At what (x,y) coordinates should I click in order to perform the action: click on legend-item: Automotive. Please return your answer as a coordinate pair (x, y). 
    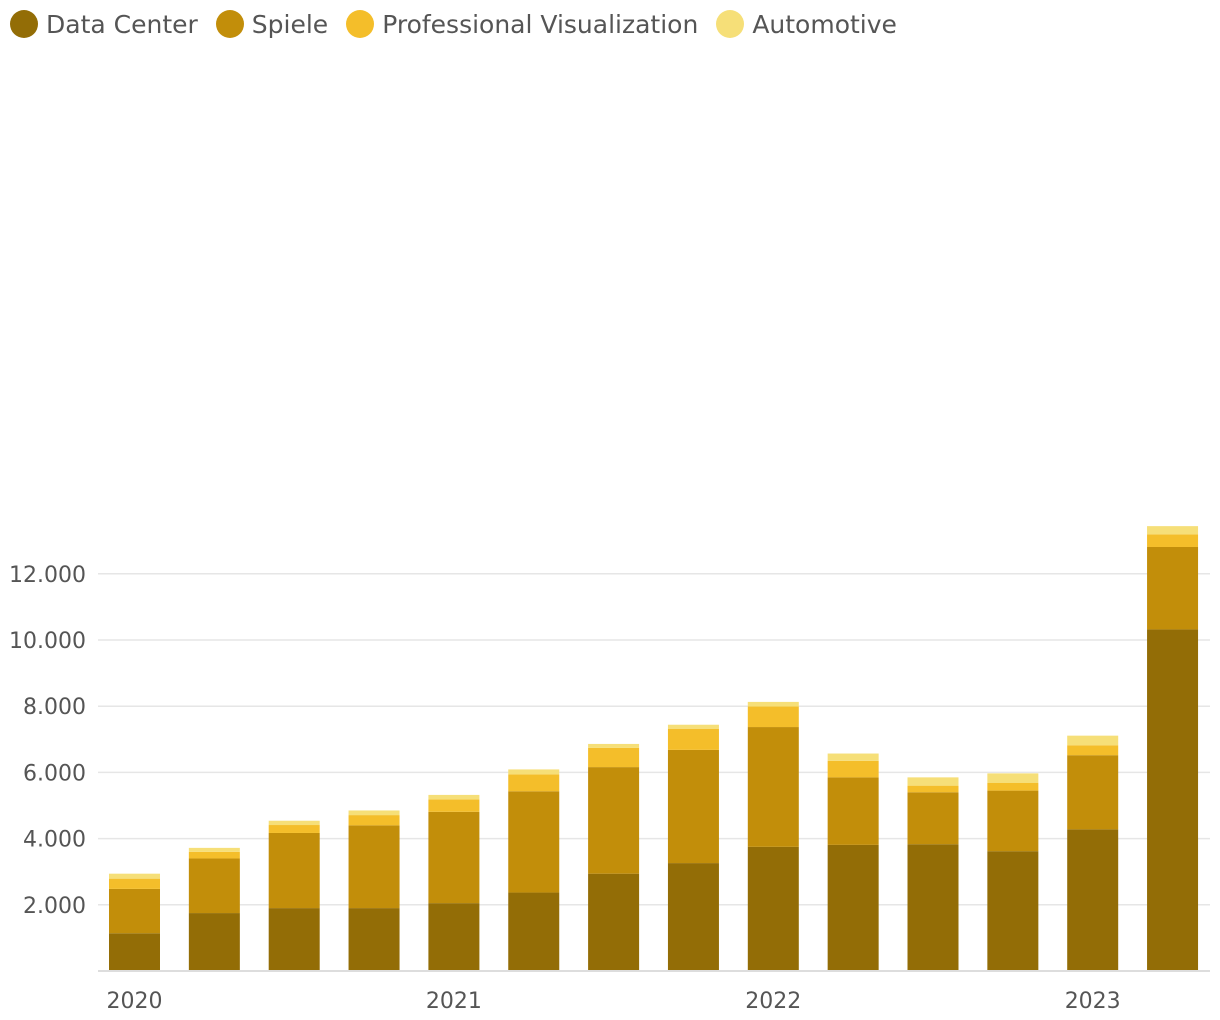
    Looking at the image, I should click on (806, 24).